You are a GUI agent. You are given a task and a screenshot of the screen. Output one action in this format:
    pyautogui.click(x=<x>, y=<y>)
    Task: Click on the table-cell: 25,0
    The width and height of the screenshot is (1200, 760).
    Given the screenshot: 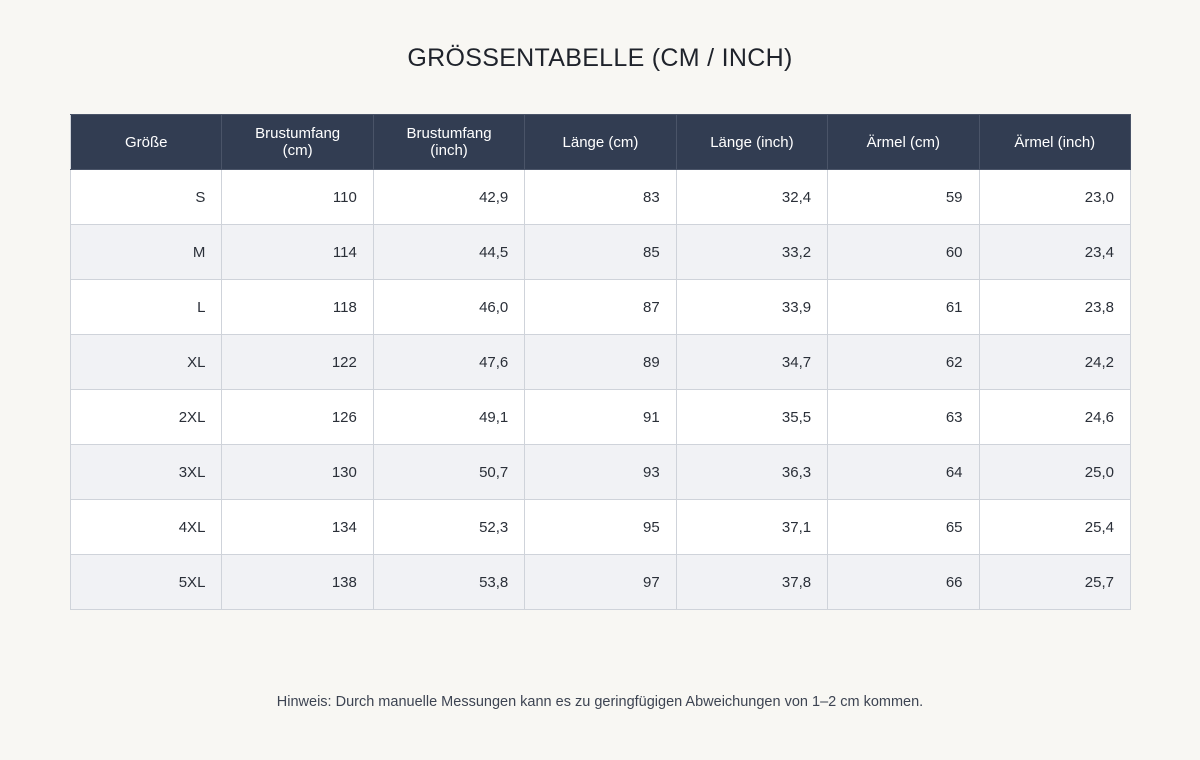 What is the action you would take?
    pyautogui.click(x=1055, y=472)
    